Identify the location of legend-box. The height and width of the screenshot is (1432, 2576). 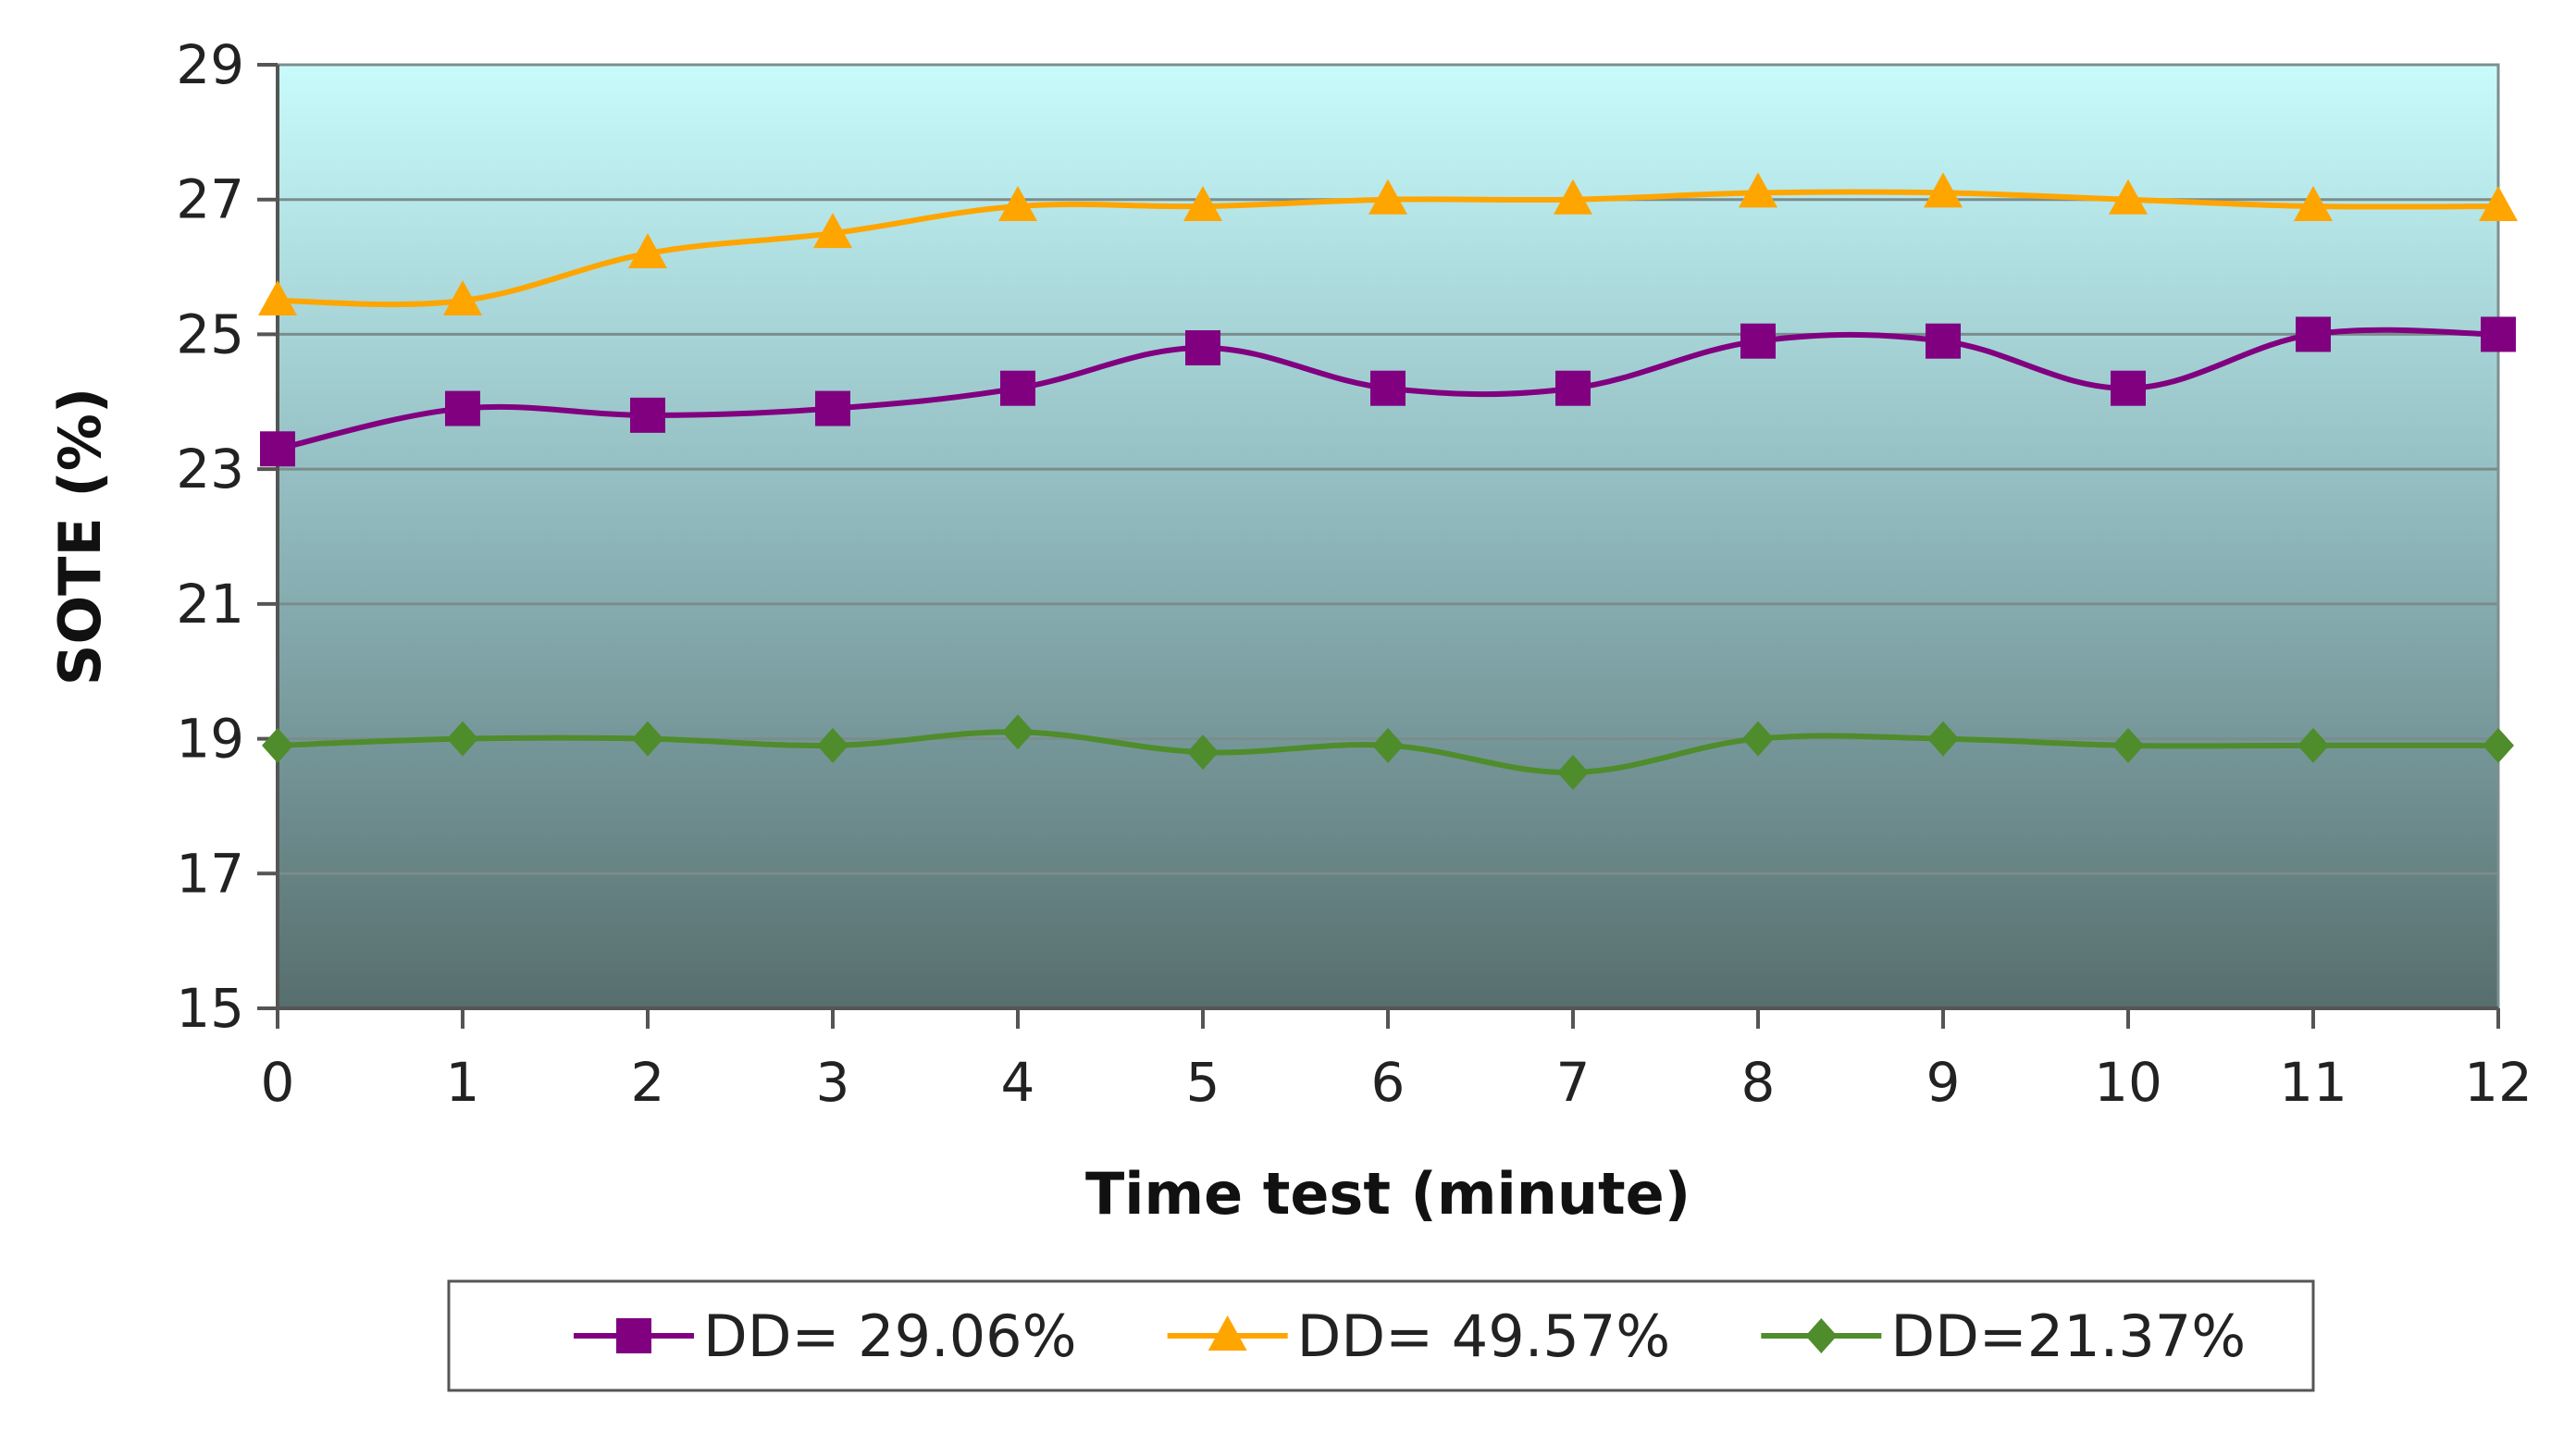
(1381, 1336).